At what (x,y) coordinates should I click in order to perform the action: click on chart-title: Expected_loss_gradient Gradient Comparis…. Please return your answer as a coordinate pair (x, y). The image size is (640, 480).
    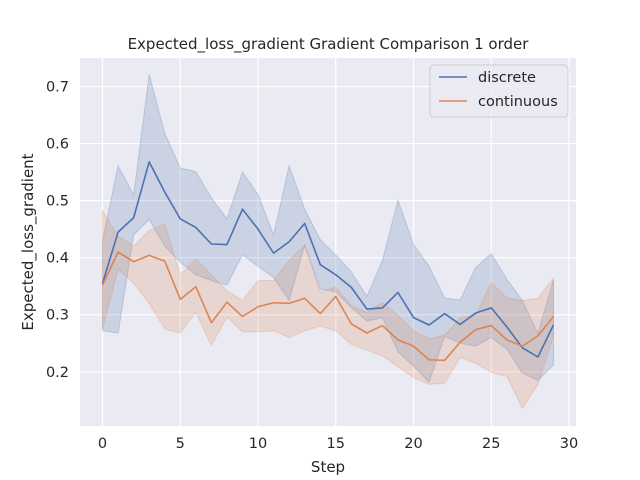
    Looking at the image, I should click on (329, 44).